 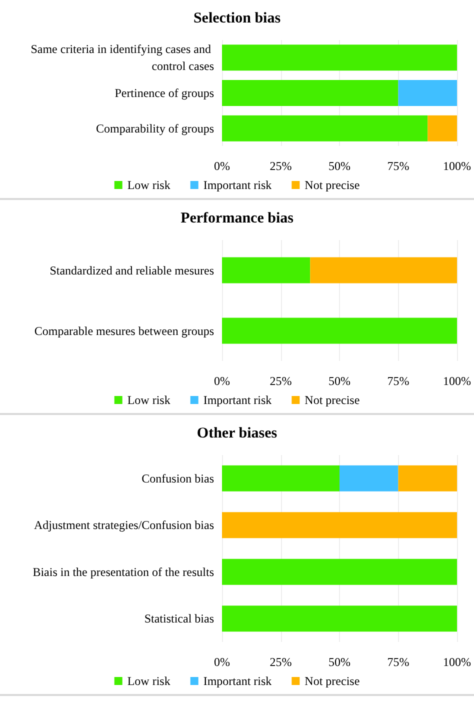 What do you see at coordinates (124, 331) in the screenshot?
I see `y-tick-label: Comparable mesures between groups` at bounding box center [124, 331].